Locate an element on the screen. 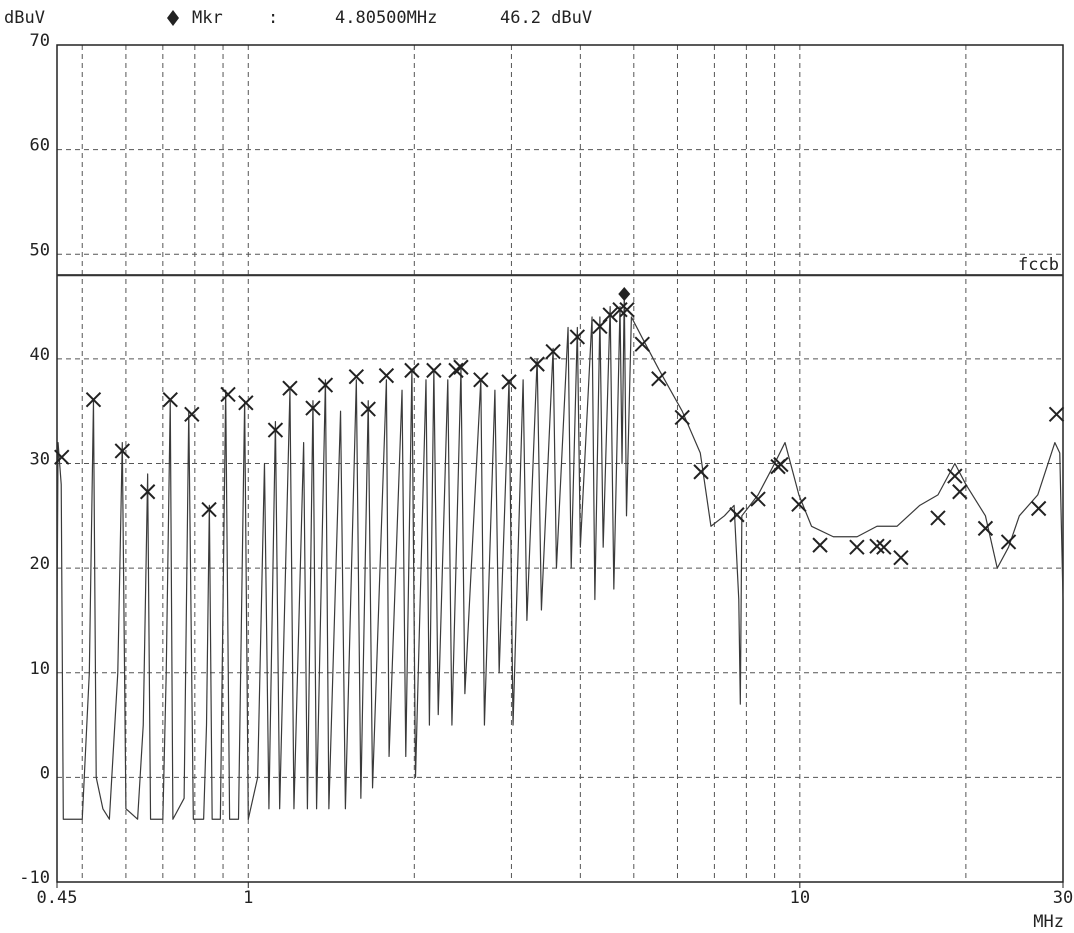  y-tick-label: 60 is located at coordinates (40, 146).